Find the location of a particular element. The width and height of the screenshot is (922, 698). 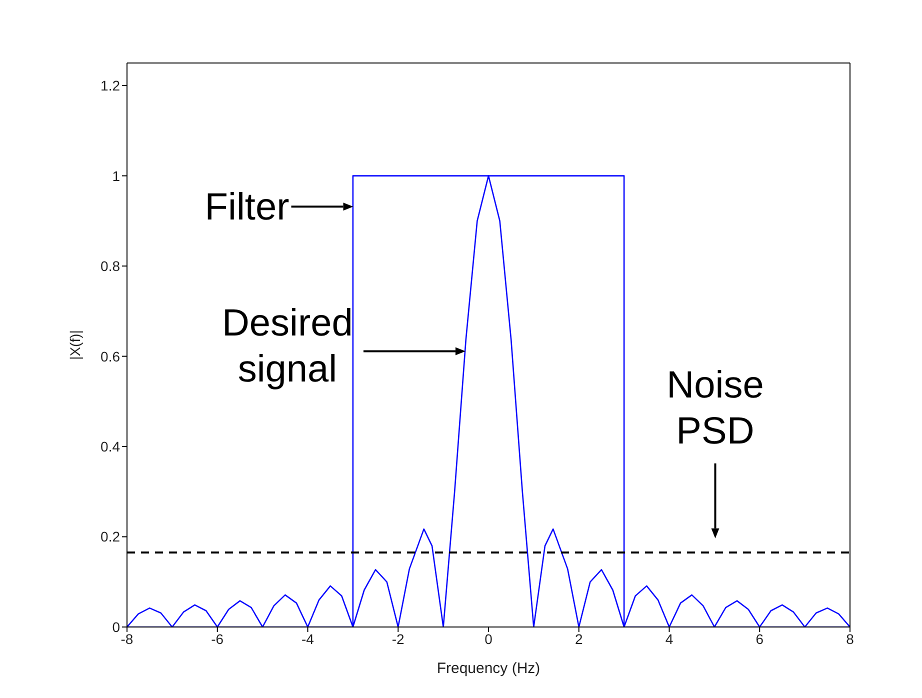

x-tick-label: -6 is located at coordinates (217, 638).